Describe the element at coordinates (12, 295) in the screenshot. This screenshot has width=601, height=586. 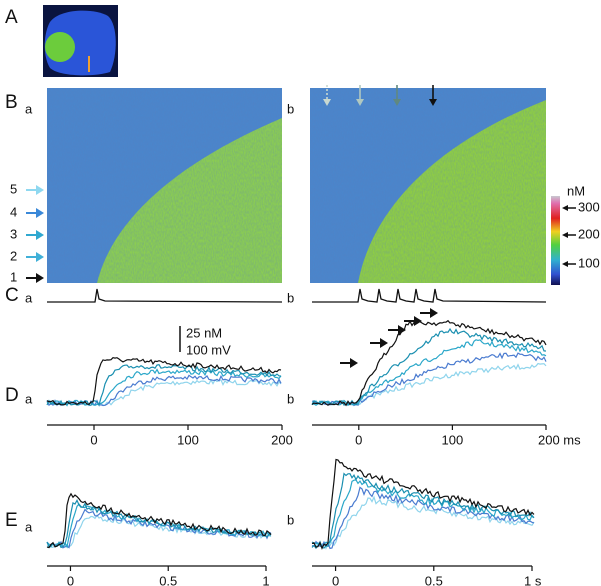
I see `panel-label: C` at that location.